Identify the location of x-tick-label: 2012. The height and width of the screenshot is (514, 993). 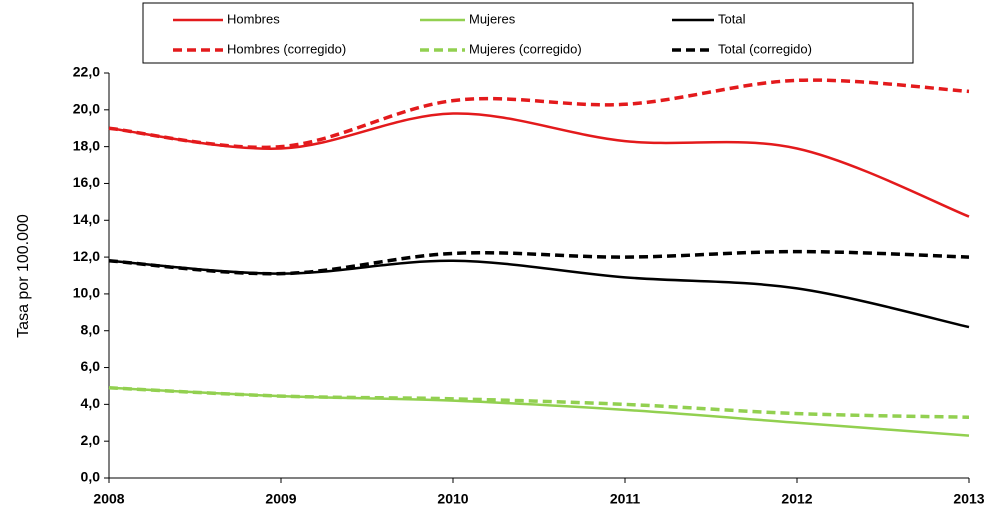
(796, 499).